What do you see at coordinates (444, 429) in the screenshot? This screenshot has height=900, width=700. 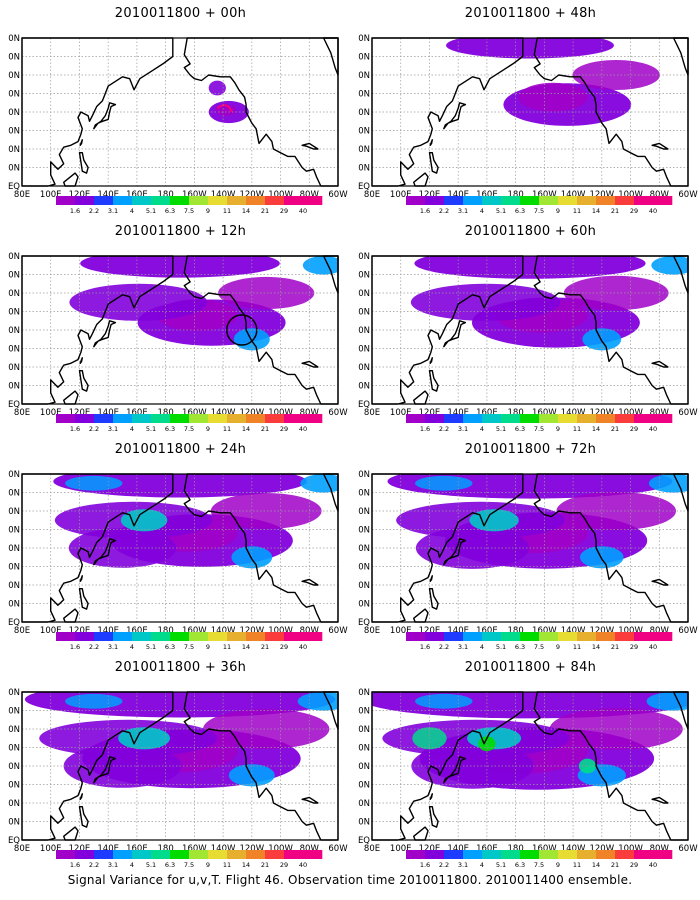 I see `colorbar-label: 2.2` at bounding box center [444, 429].